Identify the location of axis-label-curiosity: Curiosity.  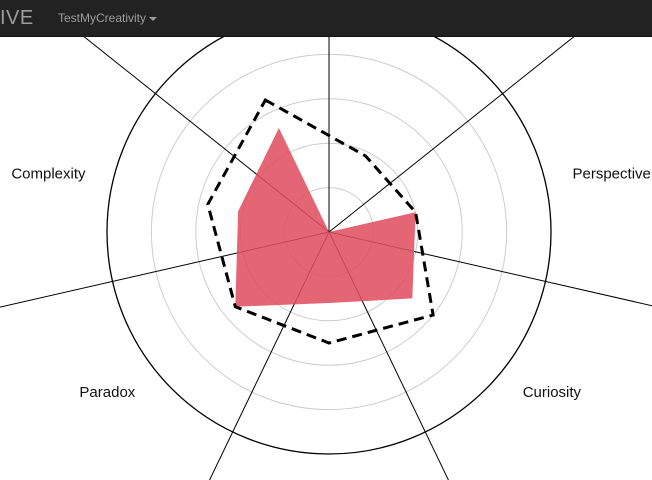
(552, 392).